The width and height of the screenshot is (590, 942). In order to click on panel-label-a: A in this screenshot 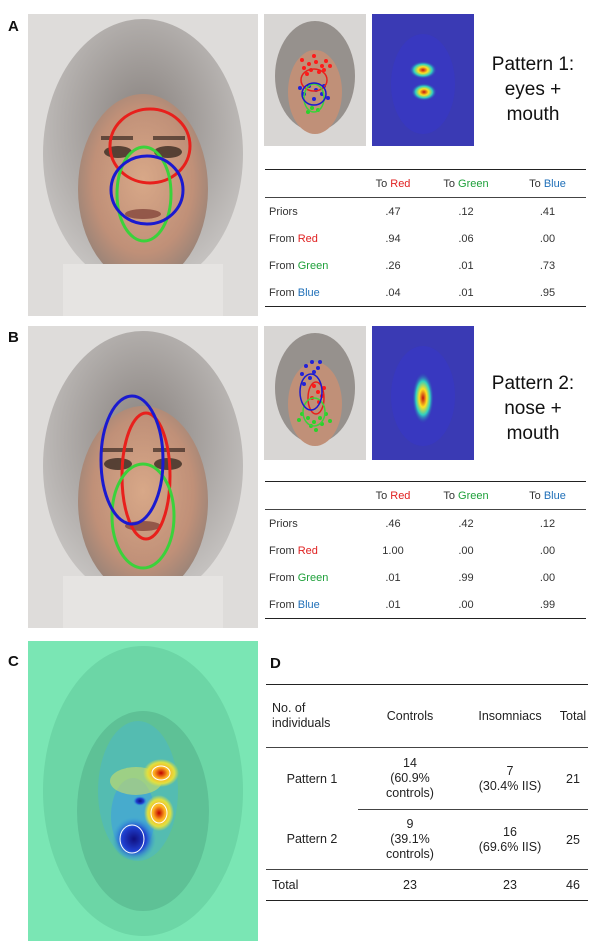, I will do `click(13, 26)`.